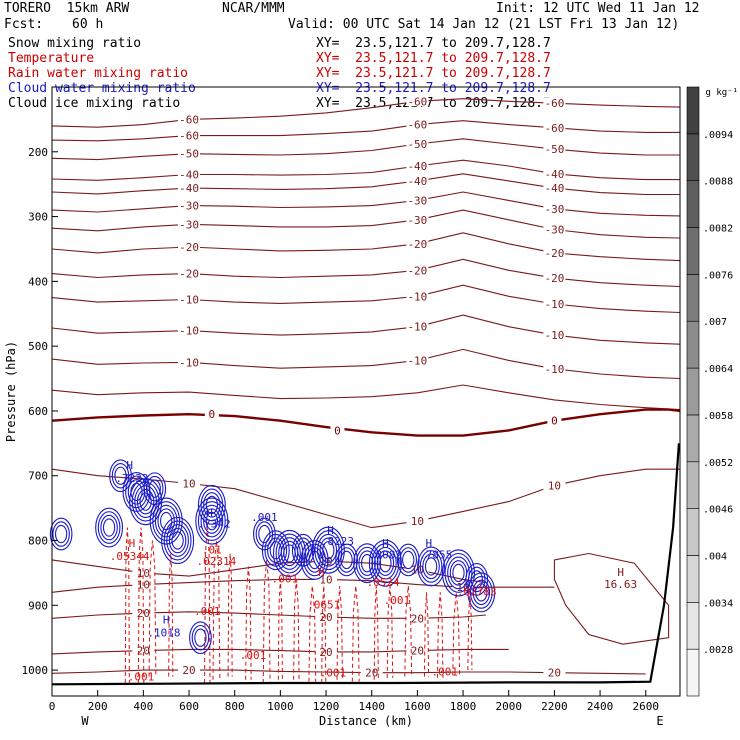 This screenshot has height=740, width=740. What do you see at coordinates (38, 476) in the screenshot?
I see `y-tick-label: 700` at bounding box center [38, 476].